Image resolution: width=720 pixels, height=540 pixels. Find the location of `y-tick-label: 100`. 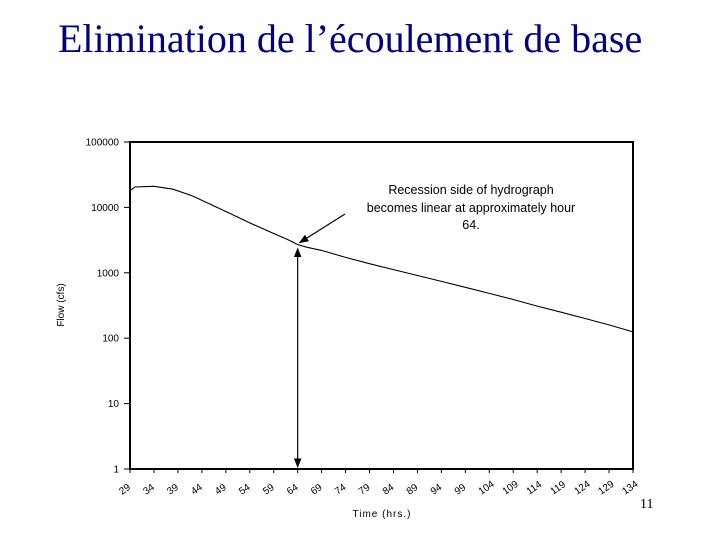

y-tick-label: 100 is located at coordinates (110, 339).